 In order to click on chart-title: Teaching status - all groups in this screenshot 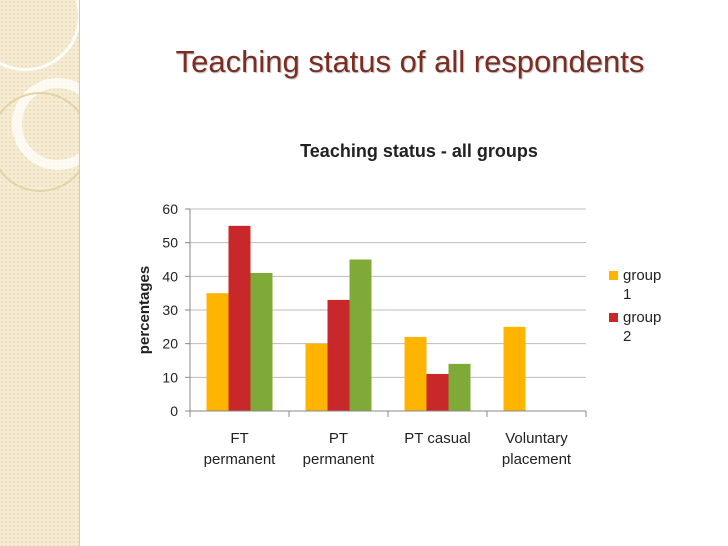, I will do `click(419, 151)`.